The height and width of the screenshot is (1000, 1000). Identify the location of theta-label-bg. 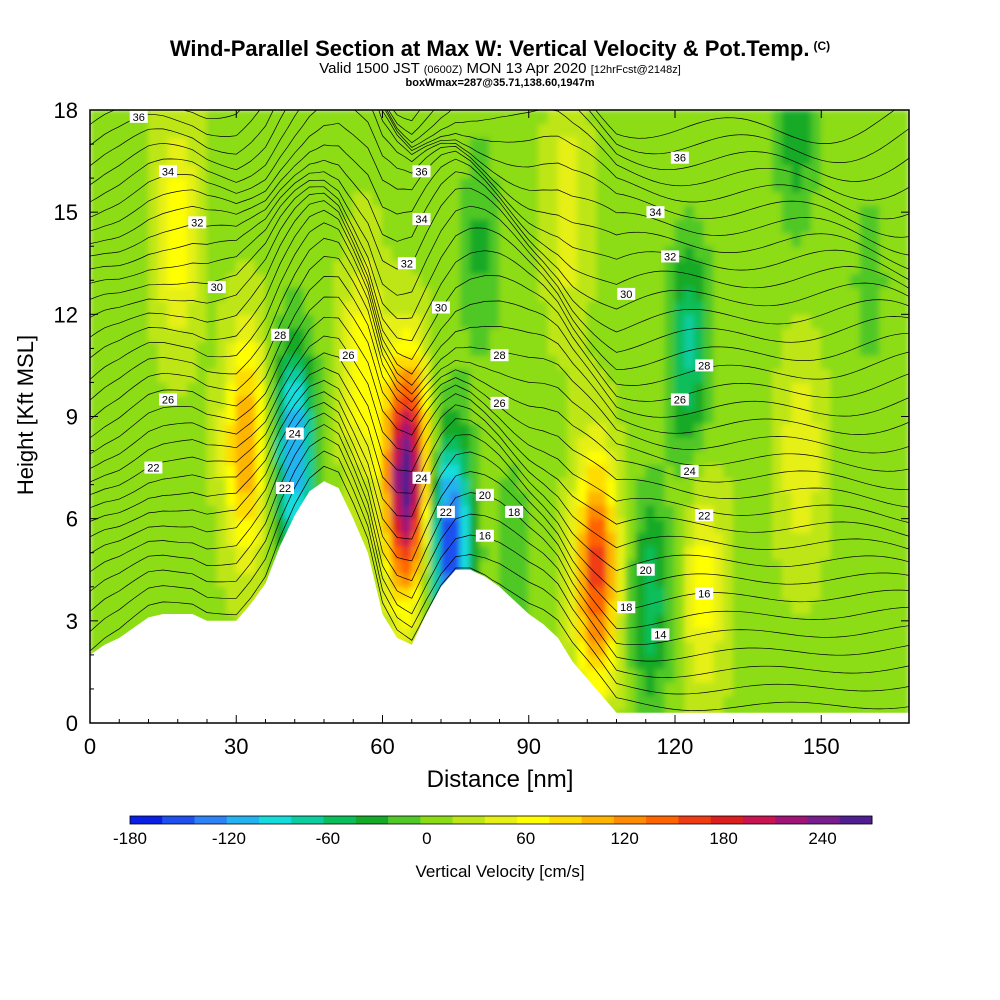
(670, 256).